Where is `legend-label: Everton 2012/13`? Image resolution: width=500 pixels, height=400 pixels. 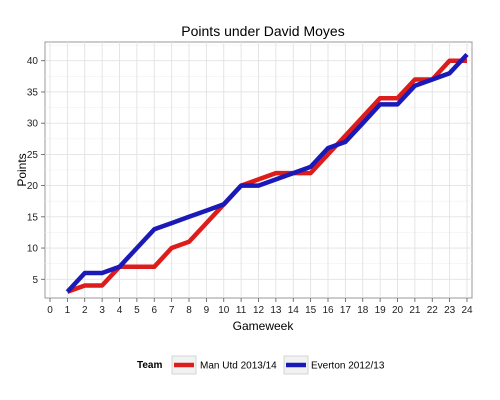
legend-label: Everton 2012/13 is located at coordinates (348, 366).